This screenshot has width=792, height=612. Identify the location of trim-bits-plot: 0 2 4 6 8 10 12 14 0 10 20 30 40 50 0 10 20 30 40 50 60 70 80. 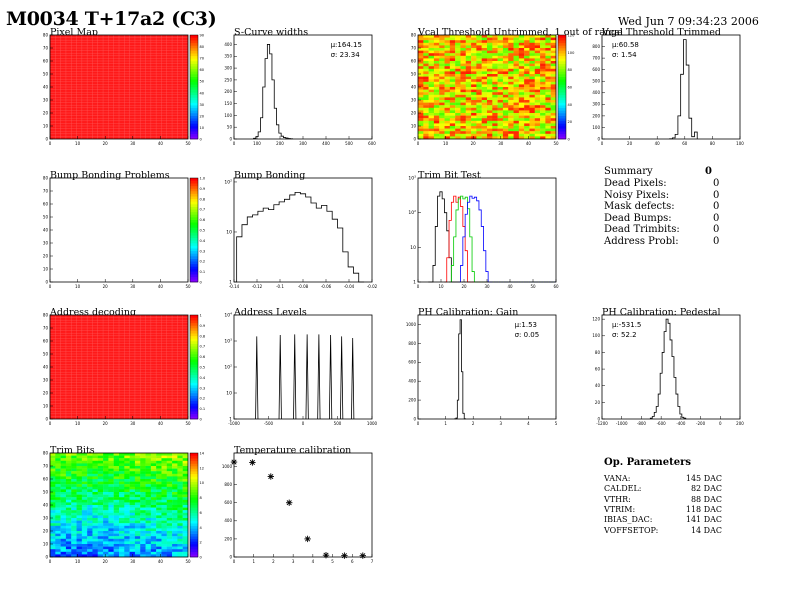
(124, 507).